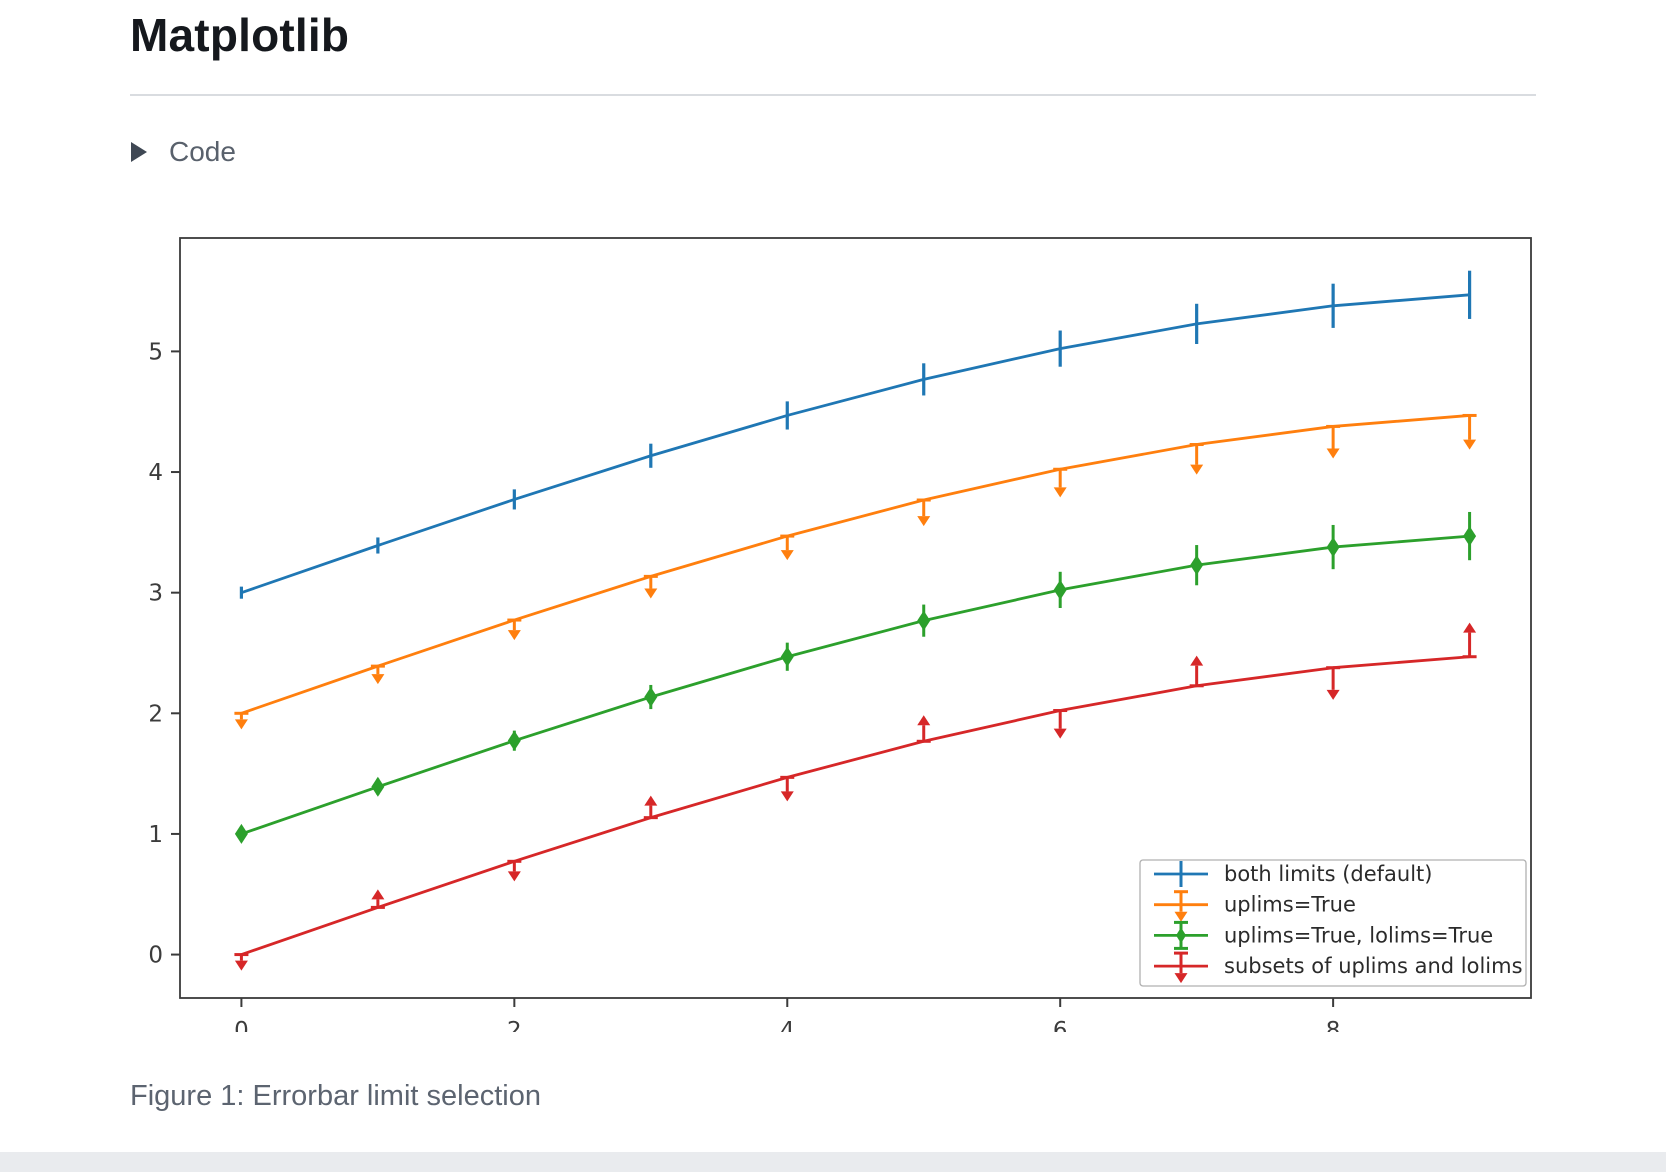  I want to click on triangle-right-icon, so click(139, 152).